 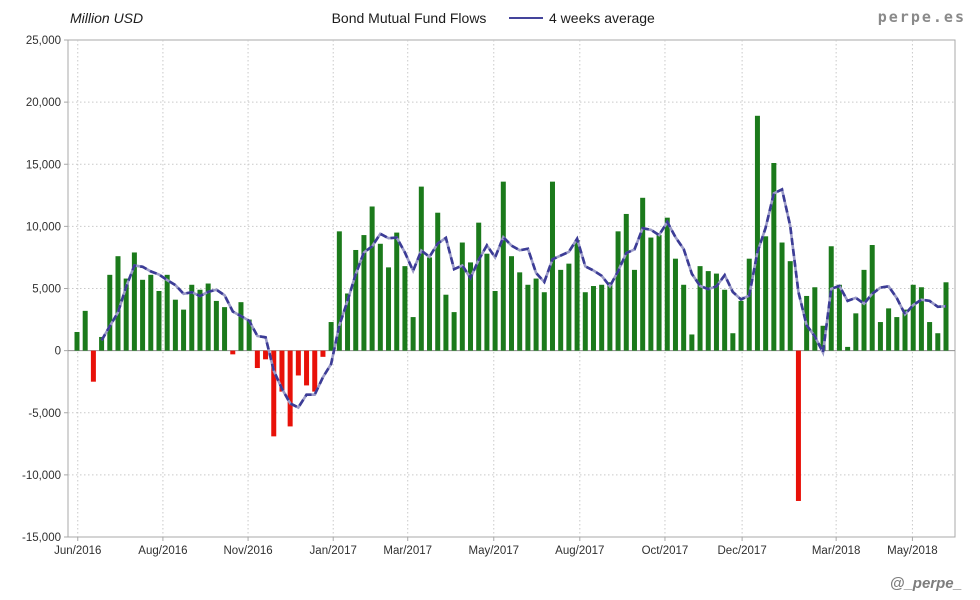 I want to click on chart-title: Bond Mutual Fund Flows, so click(x=409, y=18).